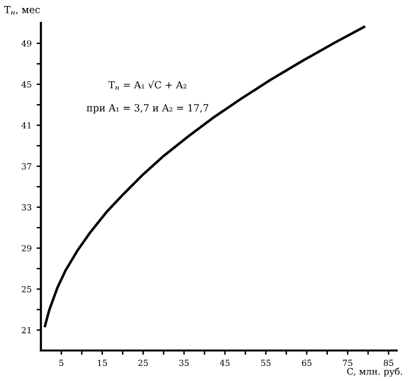 Image resolution: width=409 pixels, height=381 pixels. Describe the element at coordinates (347, 363) in the screenshot. I see `x-tick-label: 75` at that location.